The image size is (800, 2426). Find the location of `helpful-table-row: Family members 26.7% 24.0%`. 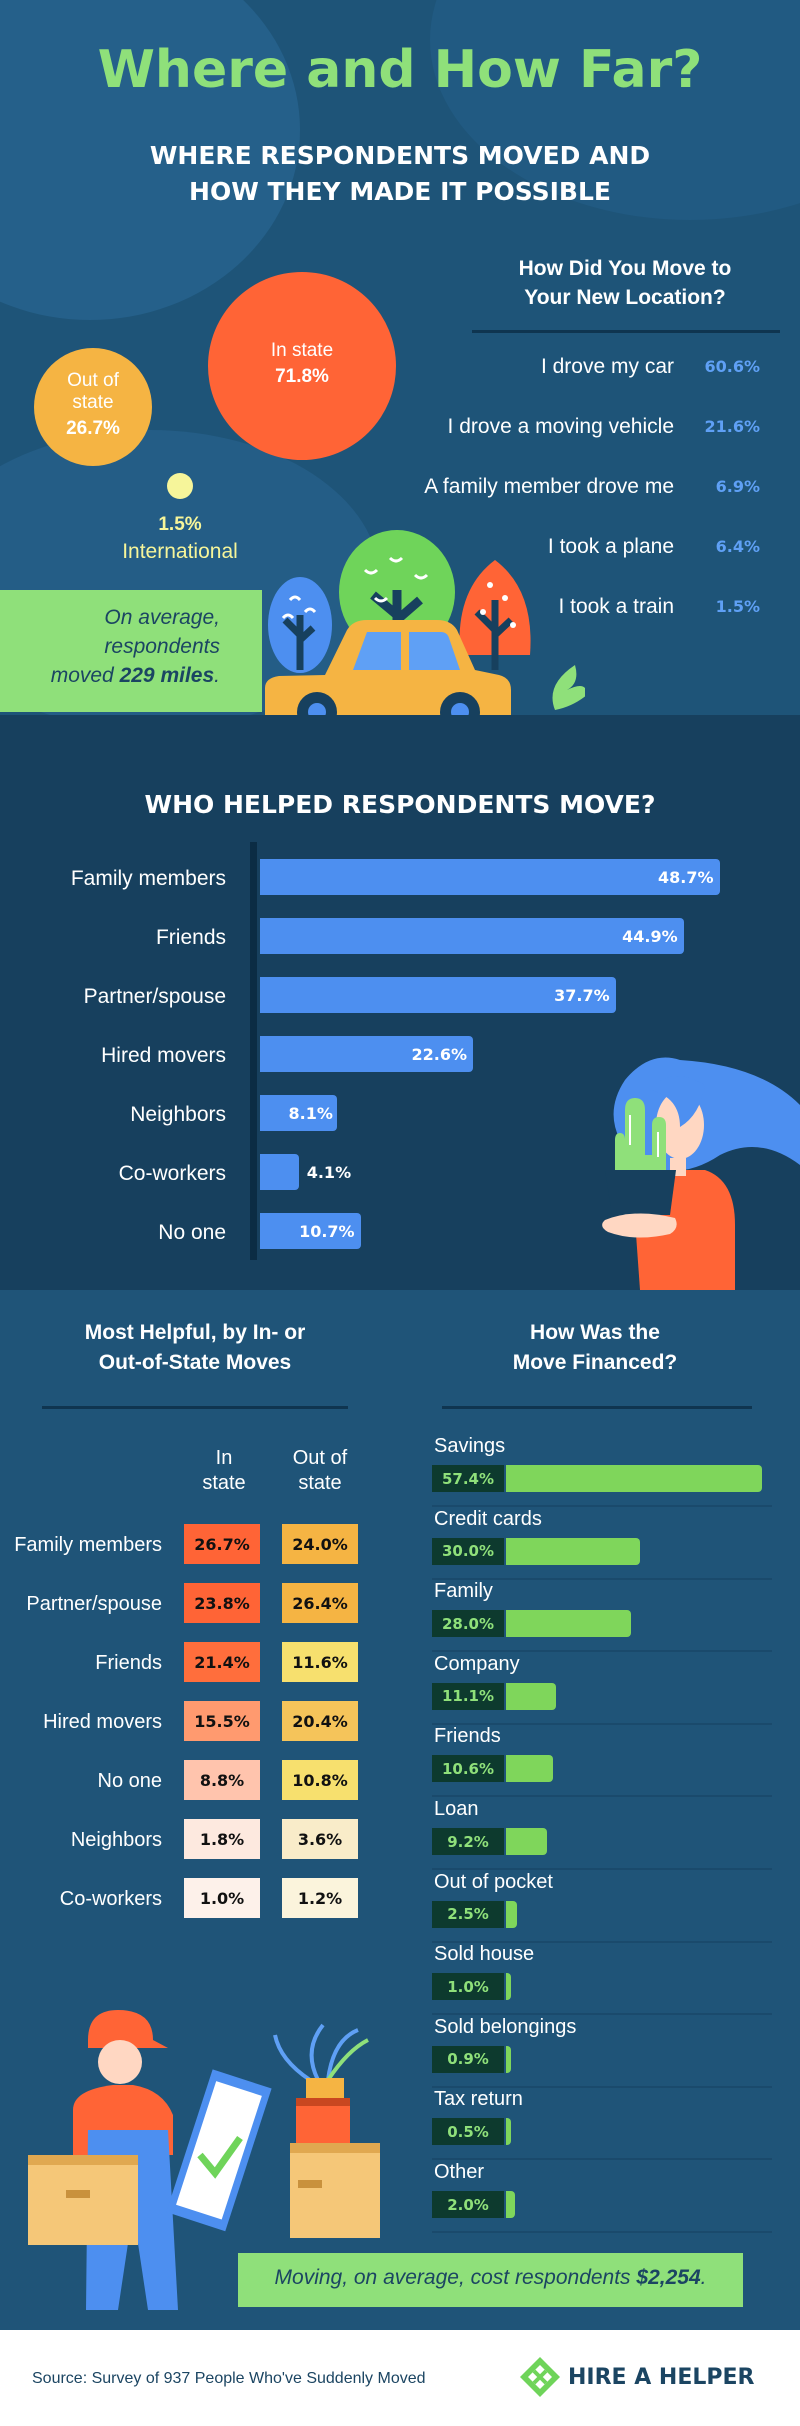

helpful-table-row: Family members 26.7% 24.0% is located at coordinates (190, 1545).